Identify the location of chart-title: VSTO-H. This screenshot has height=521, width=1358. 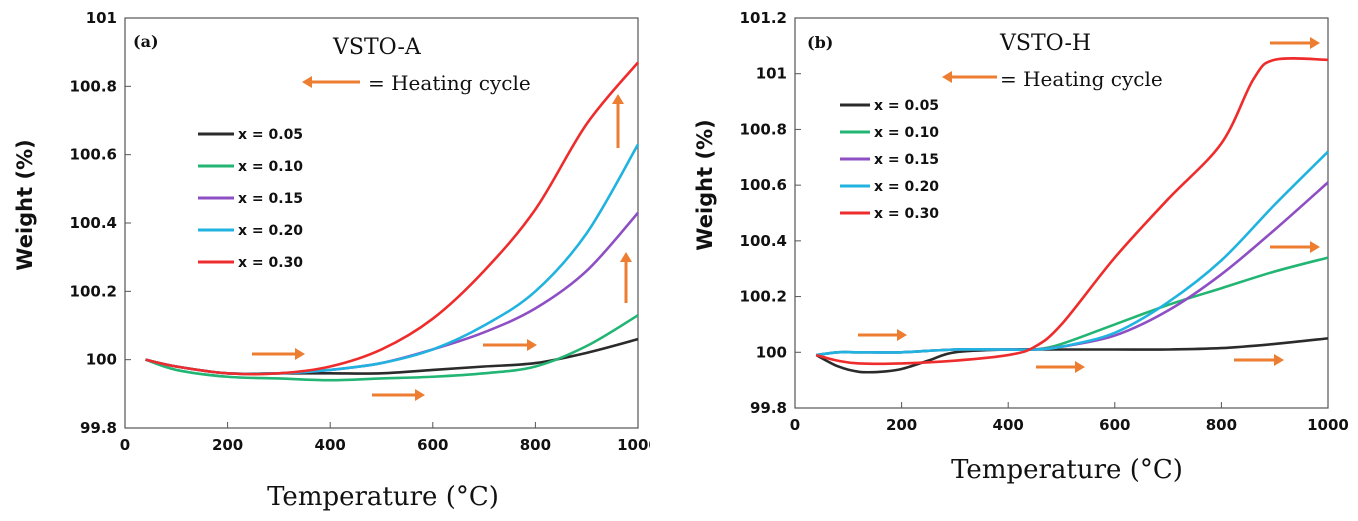
(1045, 43).